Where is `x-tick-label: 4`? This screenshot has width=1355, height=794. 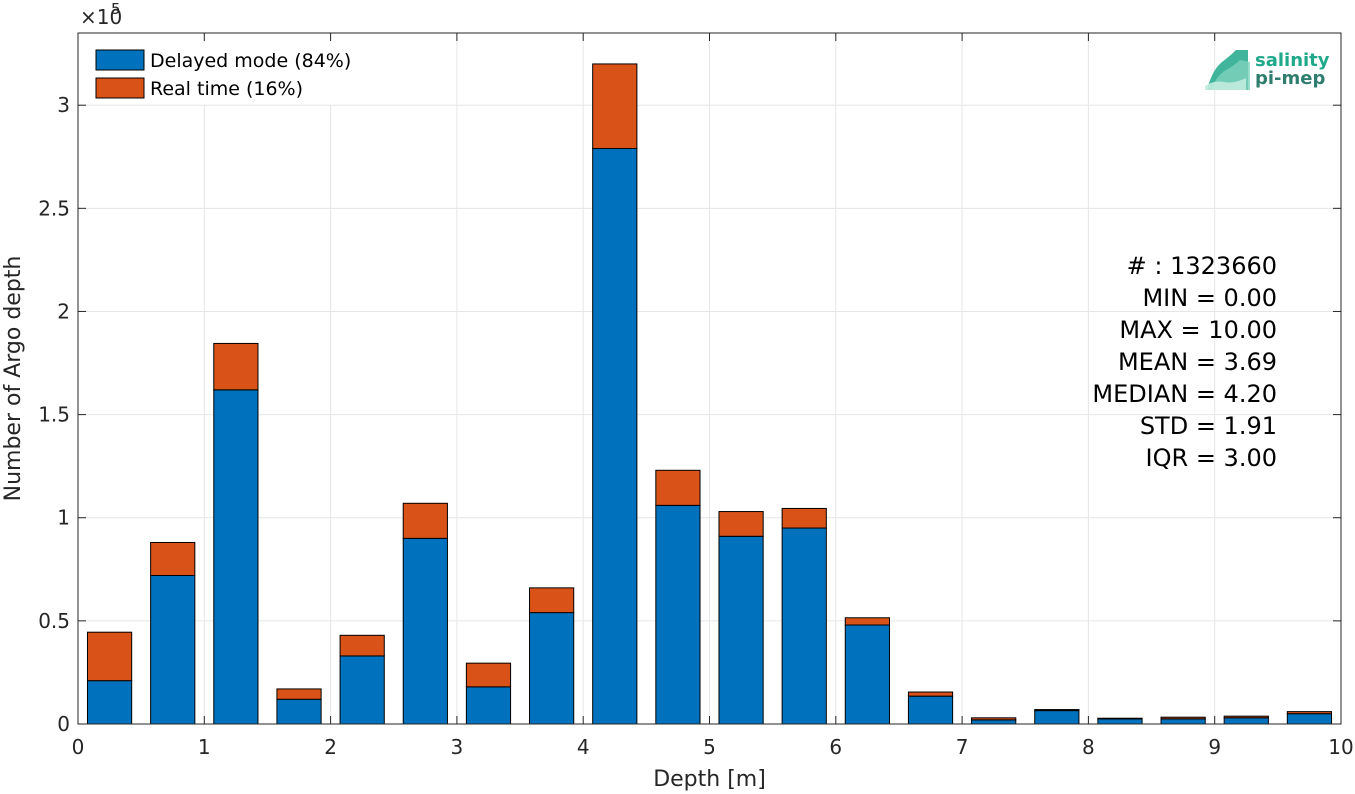 x-tick-label: 4 is located at coordinates (583, 747).